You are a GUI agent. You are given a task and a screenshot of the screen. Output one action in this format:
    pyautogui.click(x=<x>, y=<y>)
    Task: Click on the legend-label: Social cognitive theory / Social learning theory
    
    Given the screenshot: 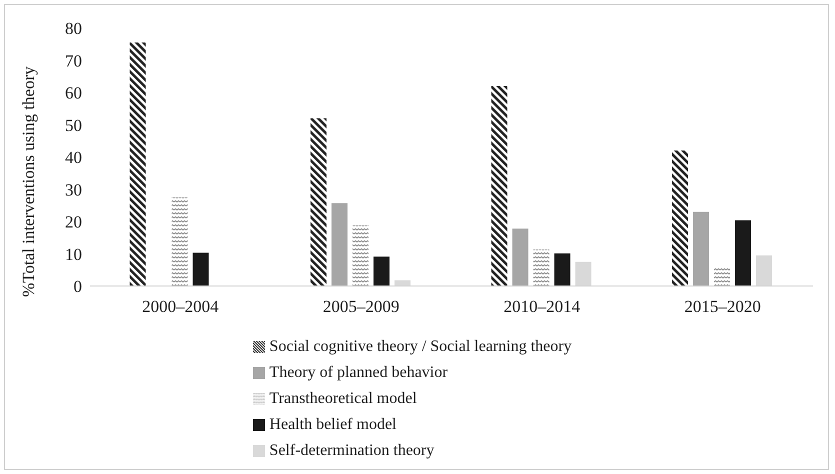 What is the action you would take?
    pyautogui.click(x=420, y=346)
    